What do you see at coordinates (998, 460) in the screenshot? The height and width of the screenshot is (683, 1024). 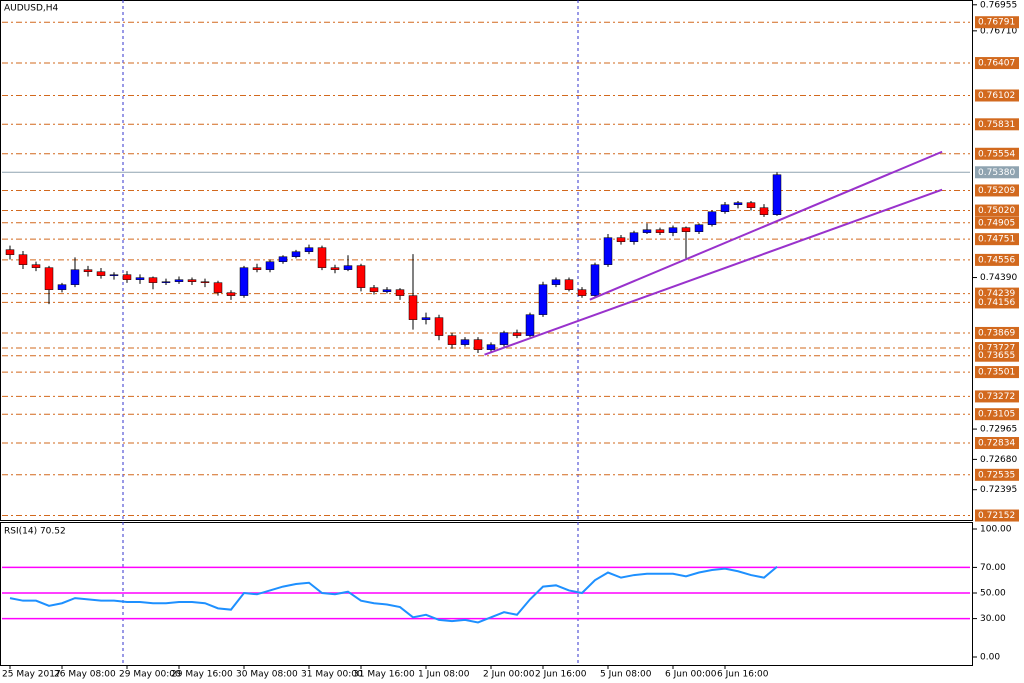 I see `y-tick-label: 0.72680` at bounding box center [998, 460].